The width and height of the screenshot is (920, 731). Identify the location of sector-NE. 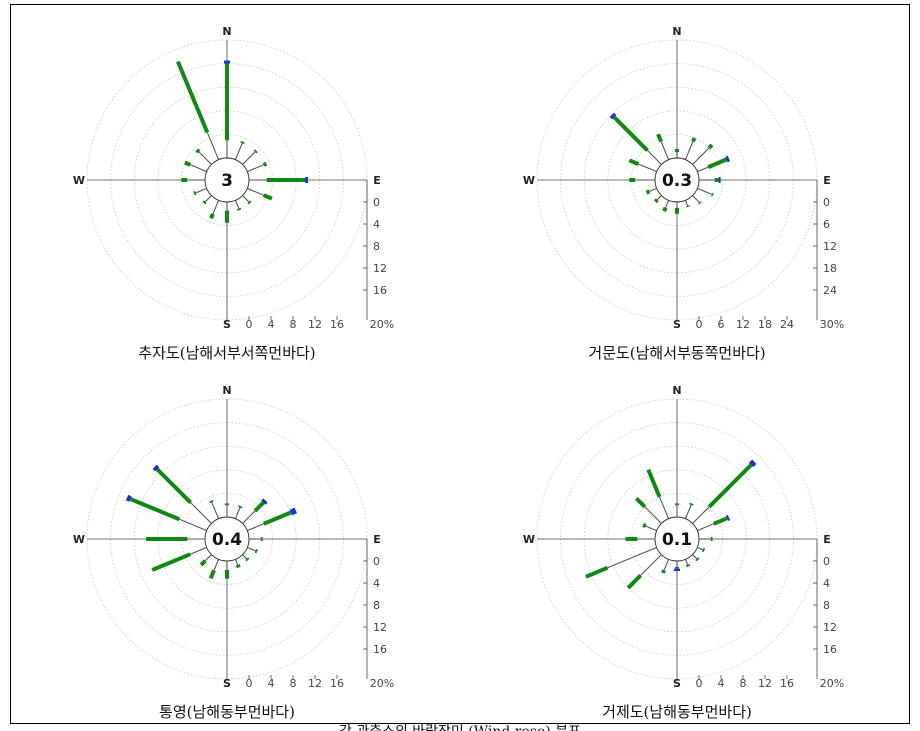
(255, 511).